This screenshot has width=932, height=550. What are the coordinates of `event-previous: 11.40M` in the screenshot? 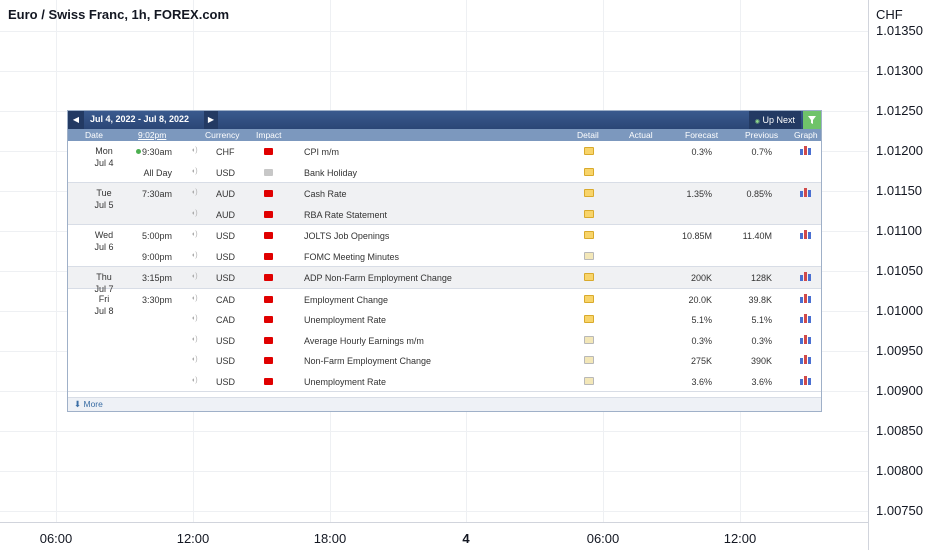 It's located at (757, 236).